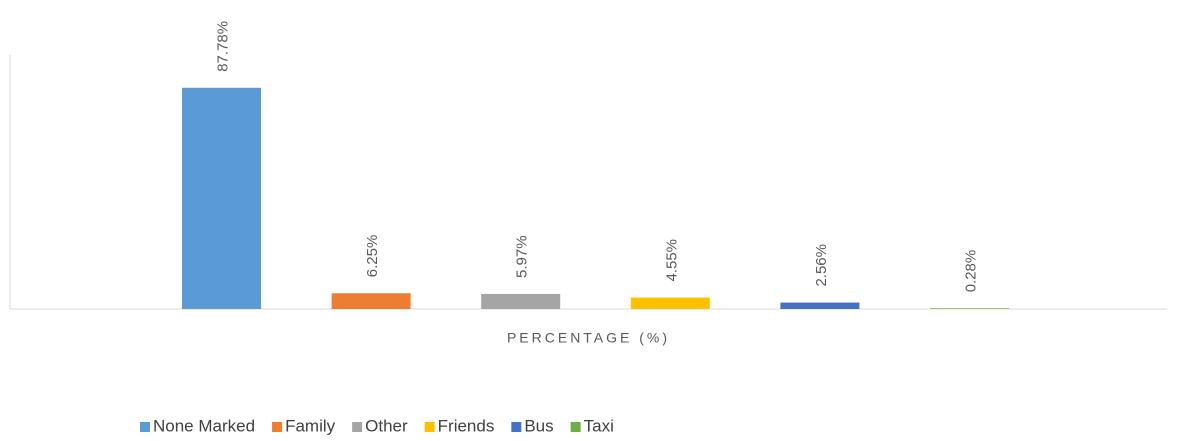 The width and height of the screenshot is (1177, 441). What do you see at coordinates (222, 46) in the screenshot?
I see `data-label: 87.78%` at bounding box center [222, 46].